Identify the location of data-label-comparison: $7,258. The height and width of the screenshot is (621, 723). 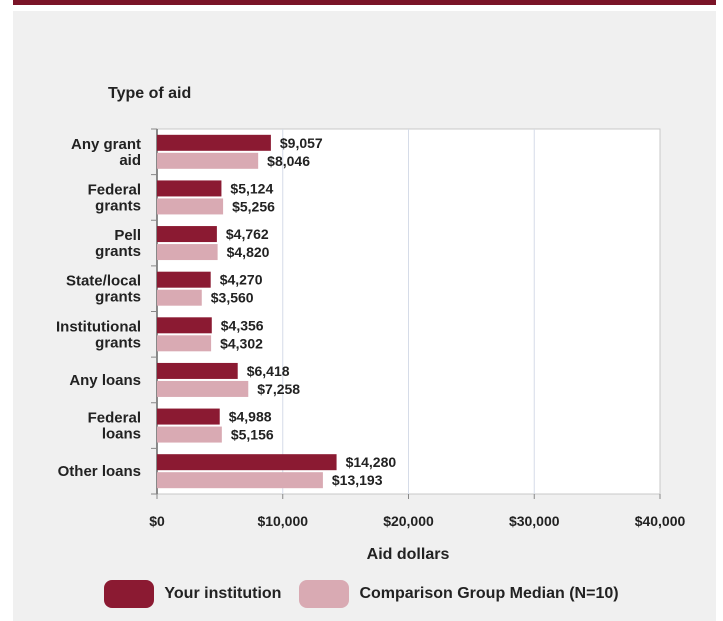
(278, 389).